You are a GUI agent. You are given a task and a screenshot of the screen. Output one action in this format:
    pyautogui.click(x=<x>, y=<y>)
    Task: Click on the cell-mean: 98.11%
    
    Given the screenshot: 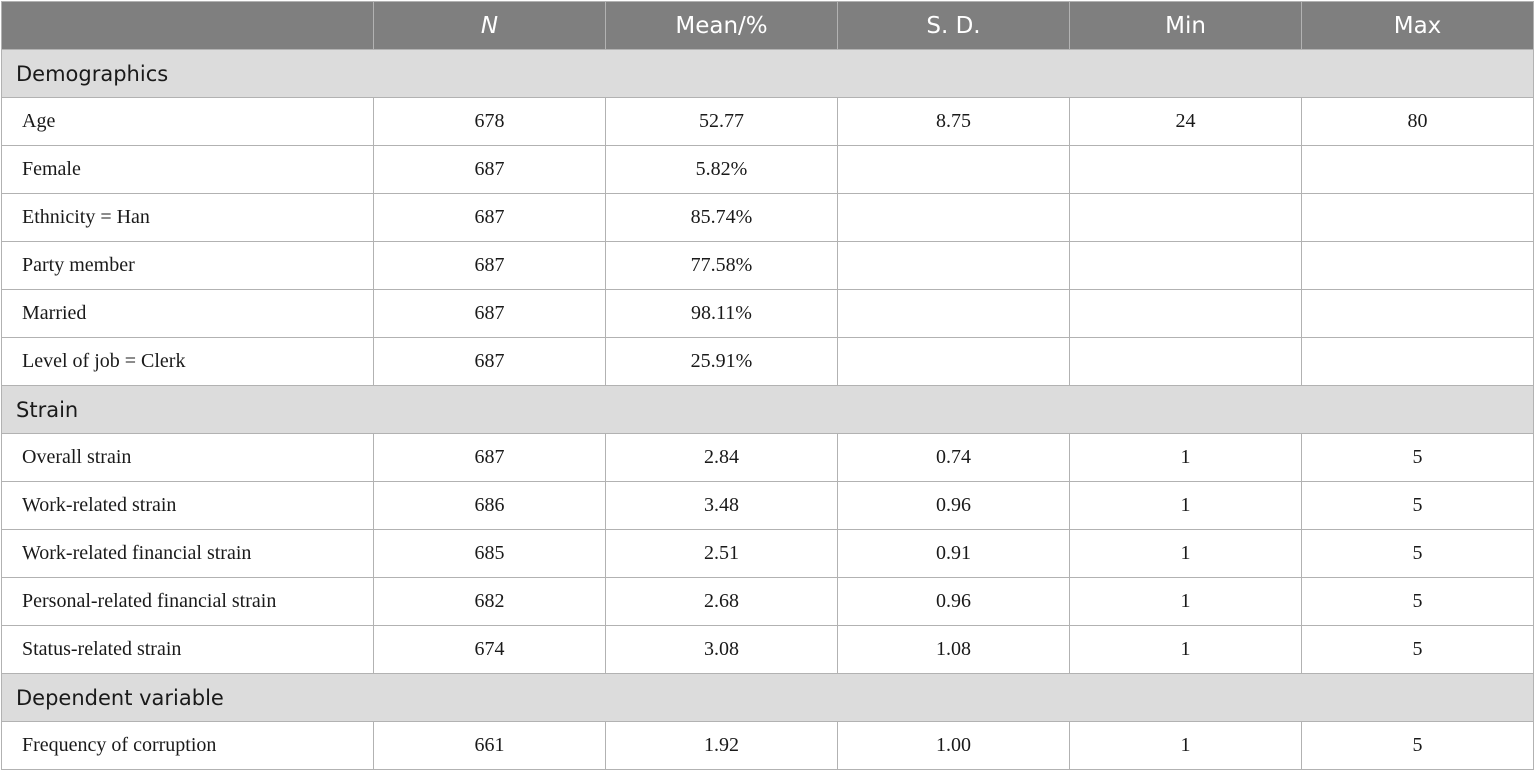 What is the action you would take?
    pyautogui.click(x=721, y=313)
    